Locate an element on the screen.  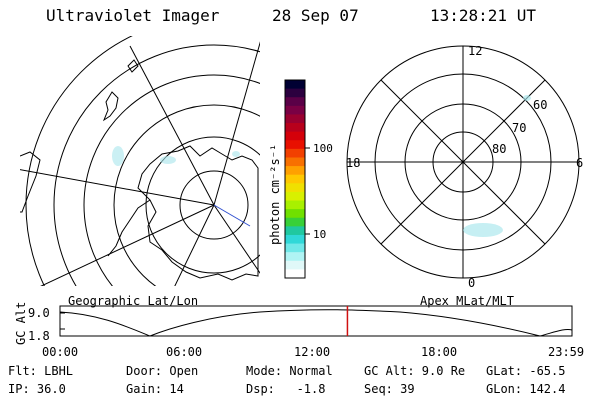
antarctica-peninsula is located at coordinates (129, 228).